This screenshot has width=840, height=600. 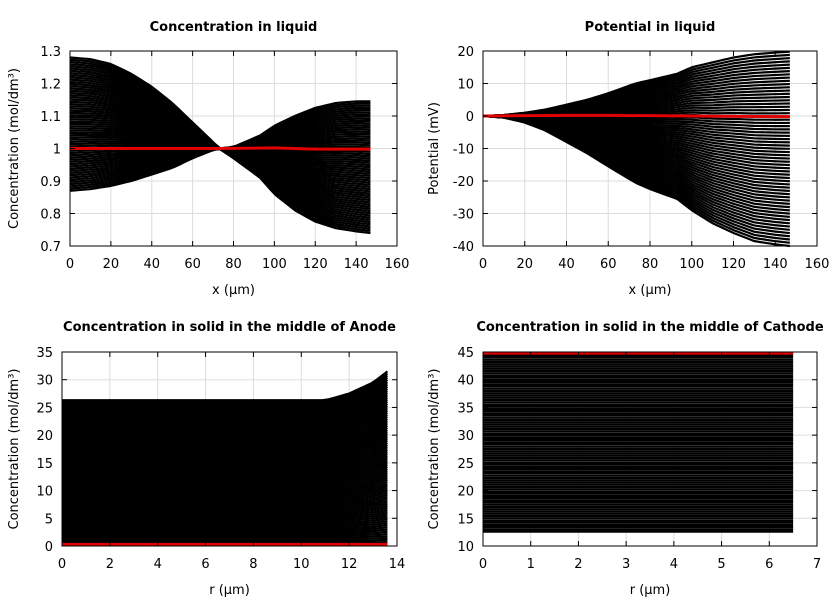 What do you see at coordinates (817, 564) in the screenshot?
I see `x-tick-label: 7` at bounding box center [817, 564].